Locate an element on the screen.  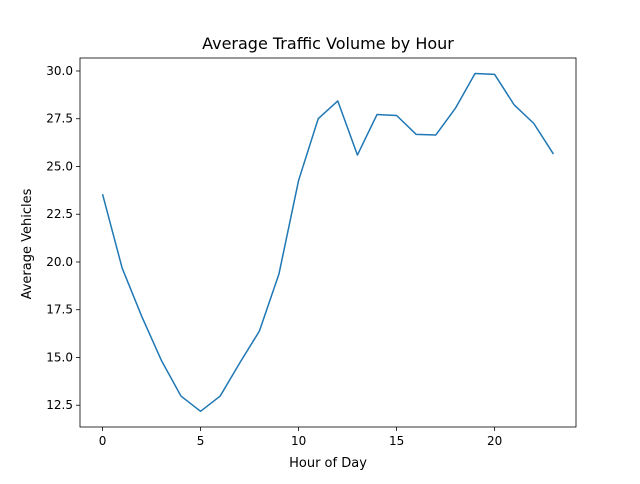
x-tick-label: 15 is located at coordinates (396, 441).